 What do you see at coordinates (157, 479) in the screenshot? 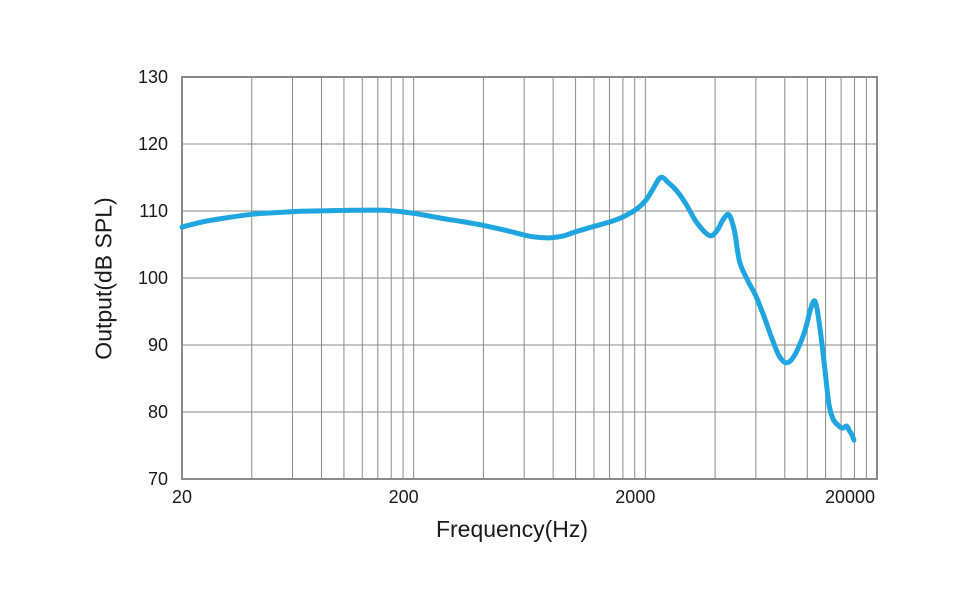
I see `y-tick-label: 70` at bounding box center [157, 479].